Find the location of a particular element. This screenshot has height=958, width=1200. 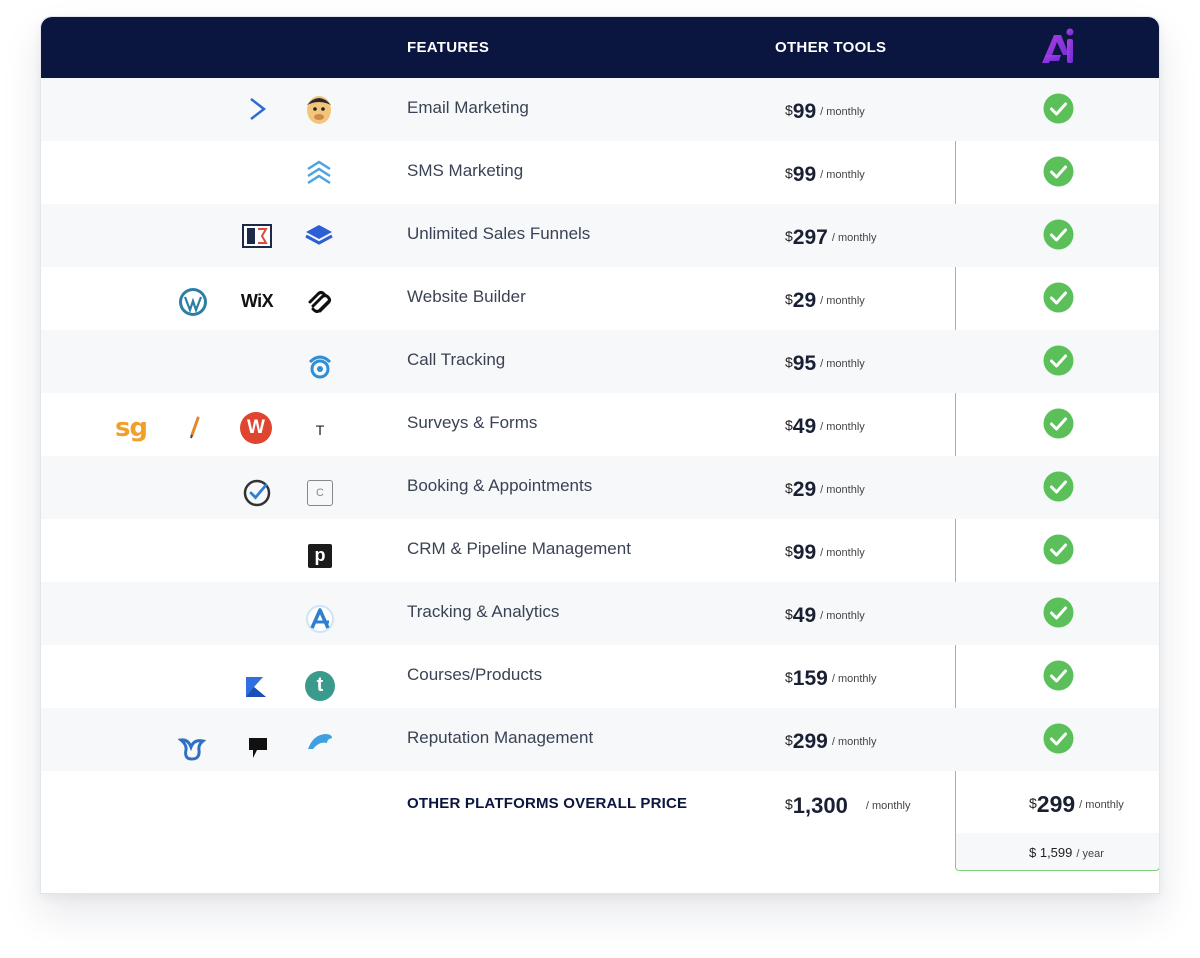

teachable-icon: t is located at coordinates (320, 686).